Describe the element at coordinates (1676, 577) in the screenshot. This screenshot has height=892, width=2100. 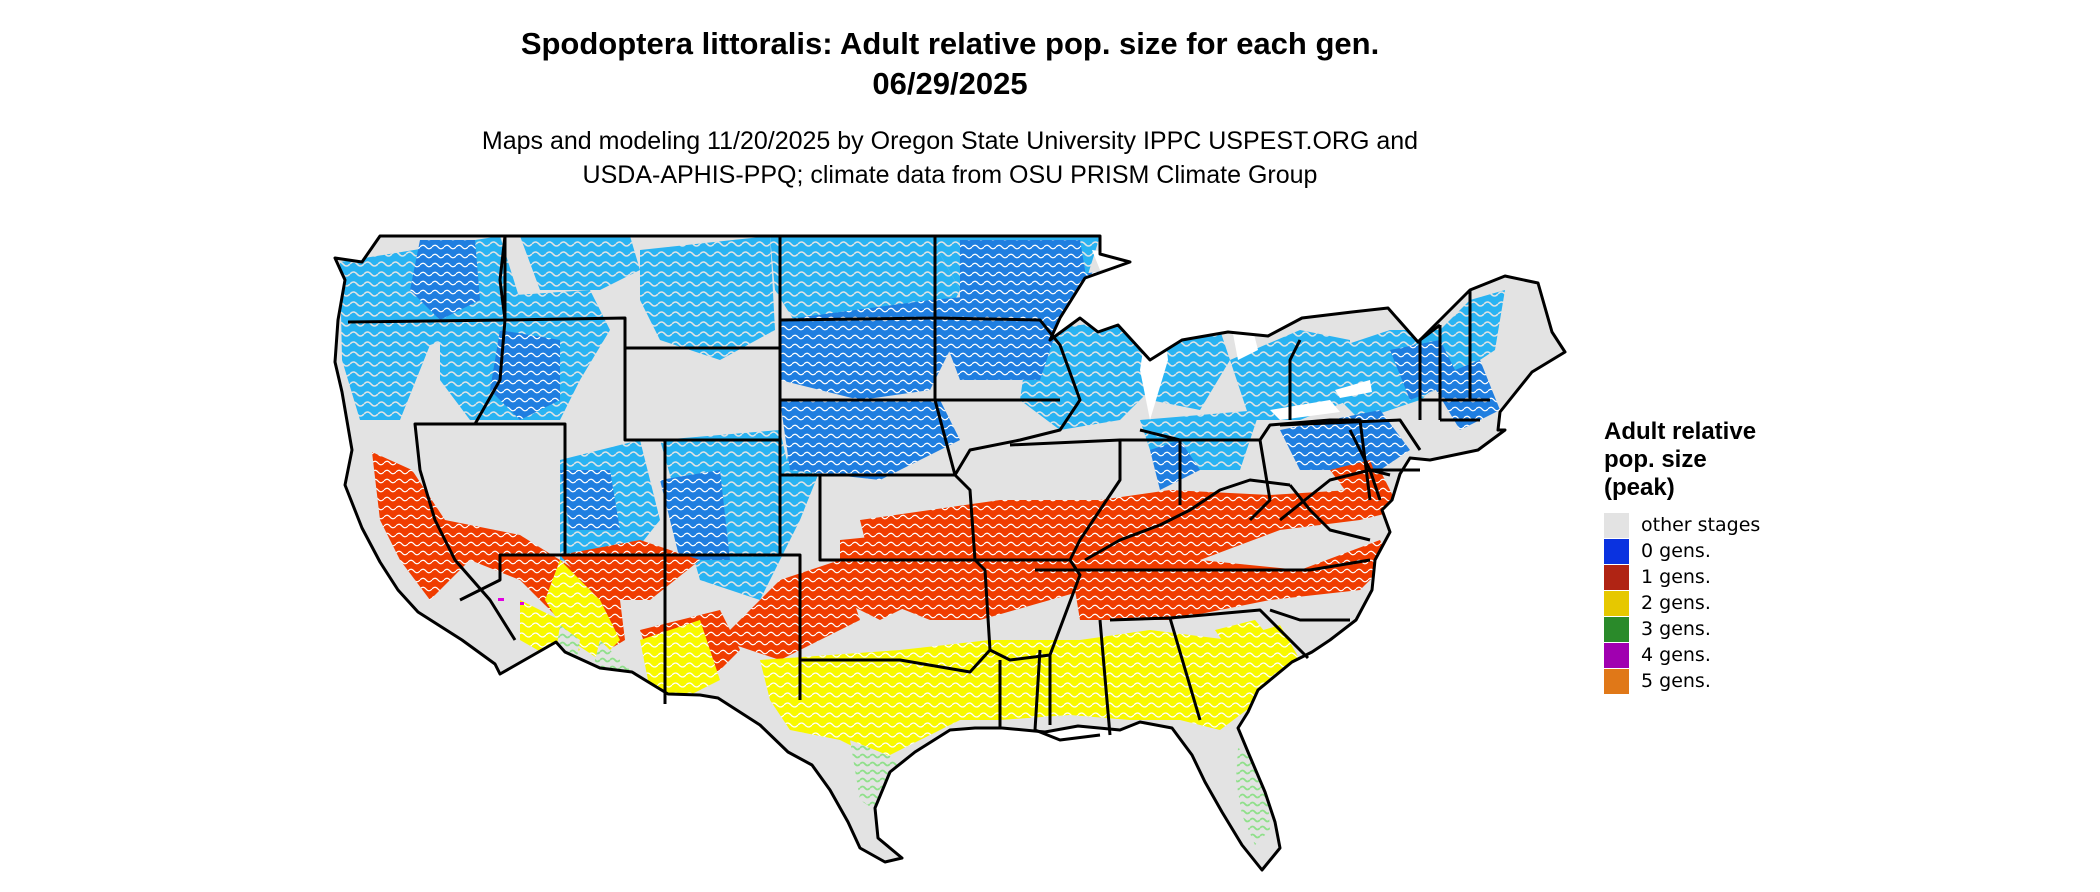
I see `legend-label: 1 gens.` at that location.